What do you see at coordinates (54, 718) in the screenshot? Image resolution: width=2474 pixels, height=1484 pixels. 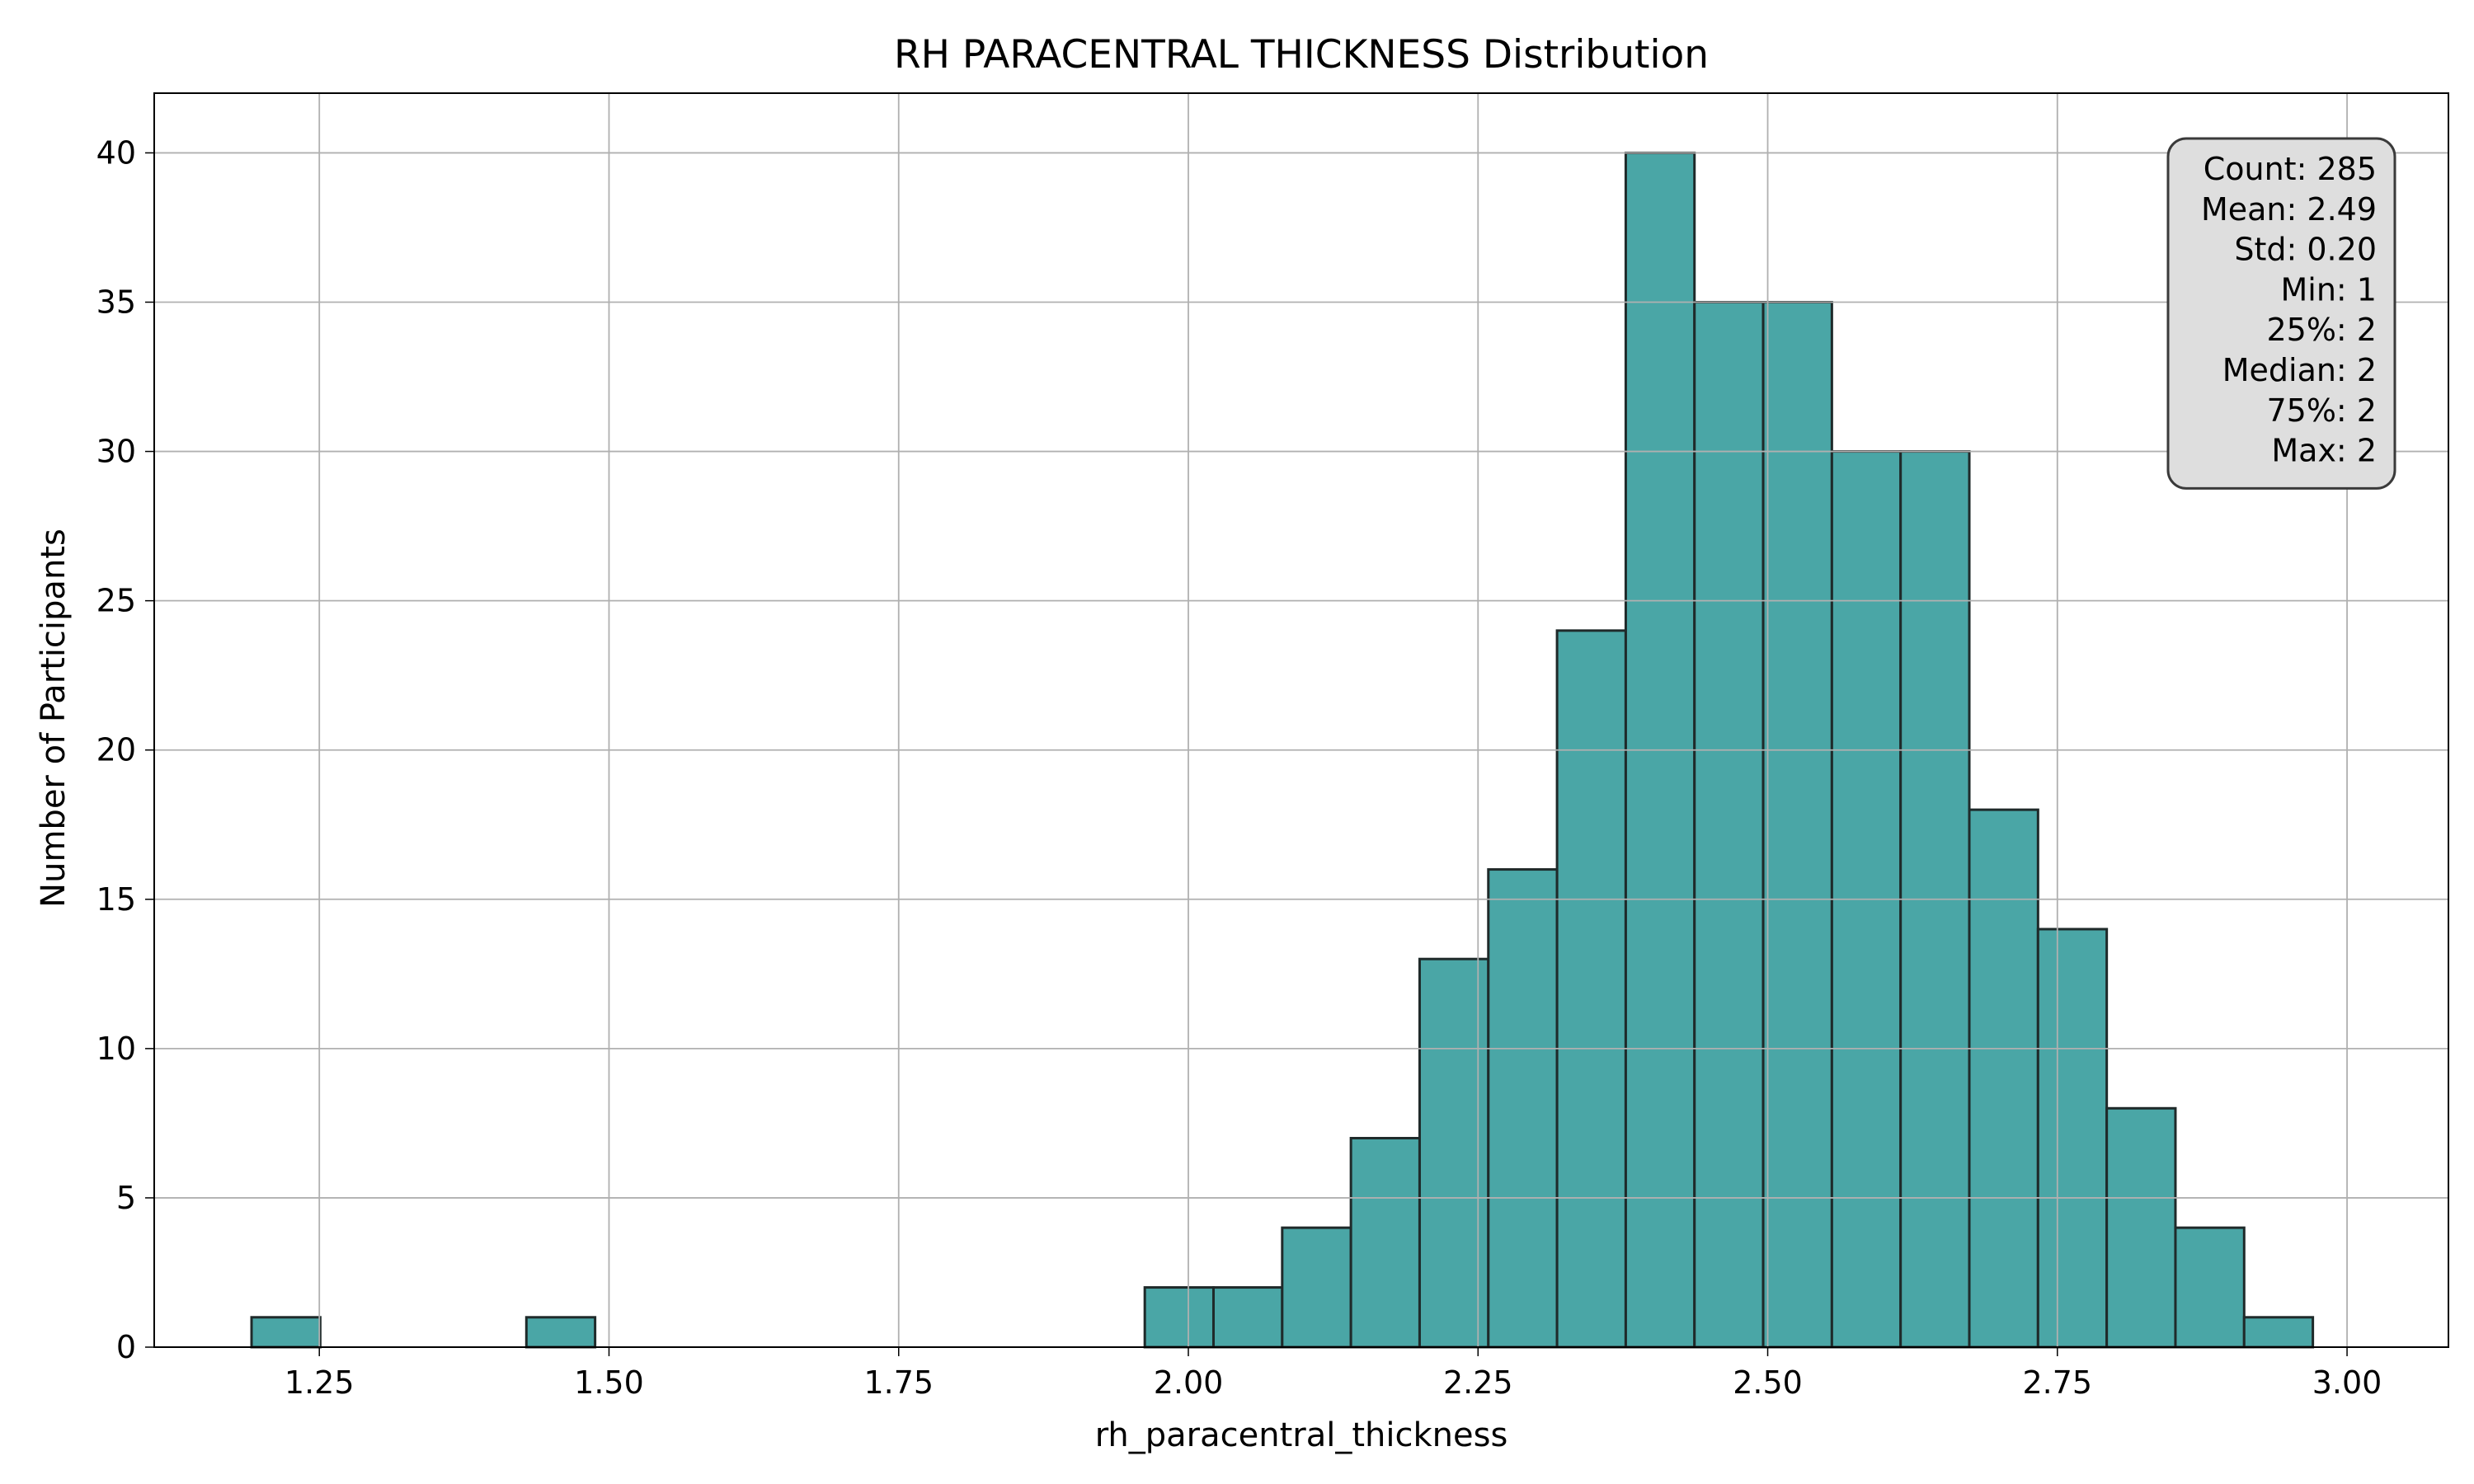 I see `y-axis-label: Number of Participants` at bounding box center [54, 718].